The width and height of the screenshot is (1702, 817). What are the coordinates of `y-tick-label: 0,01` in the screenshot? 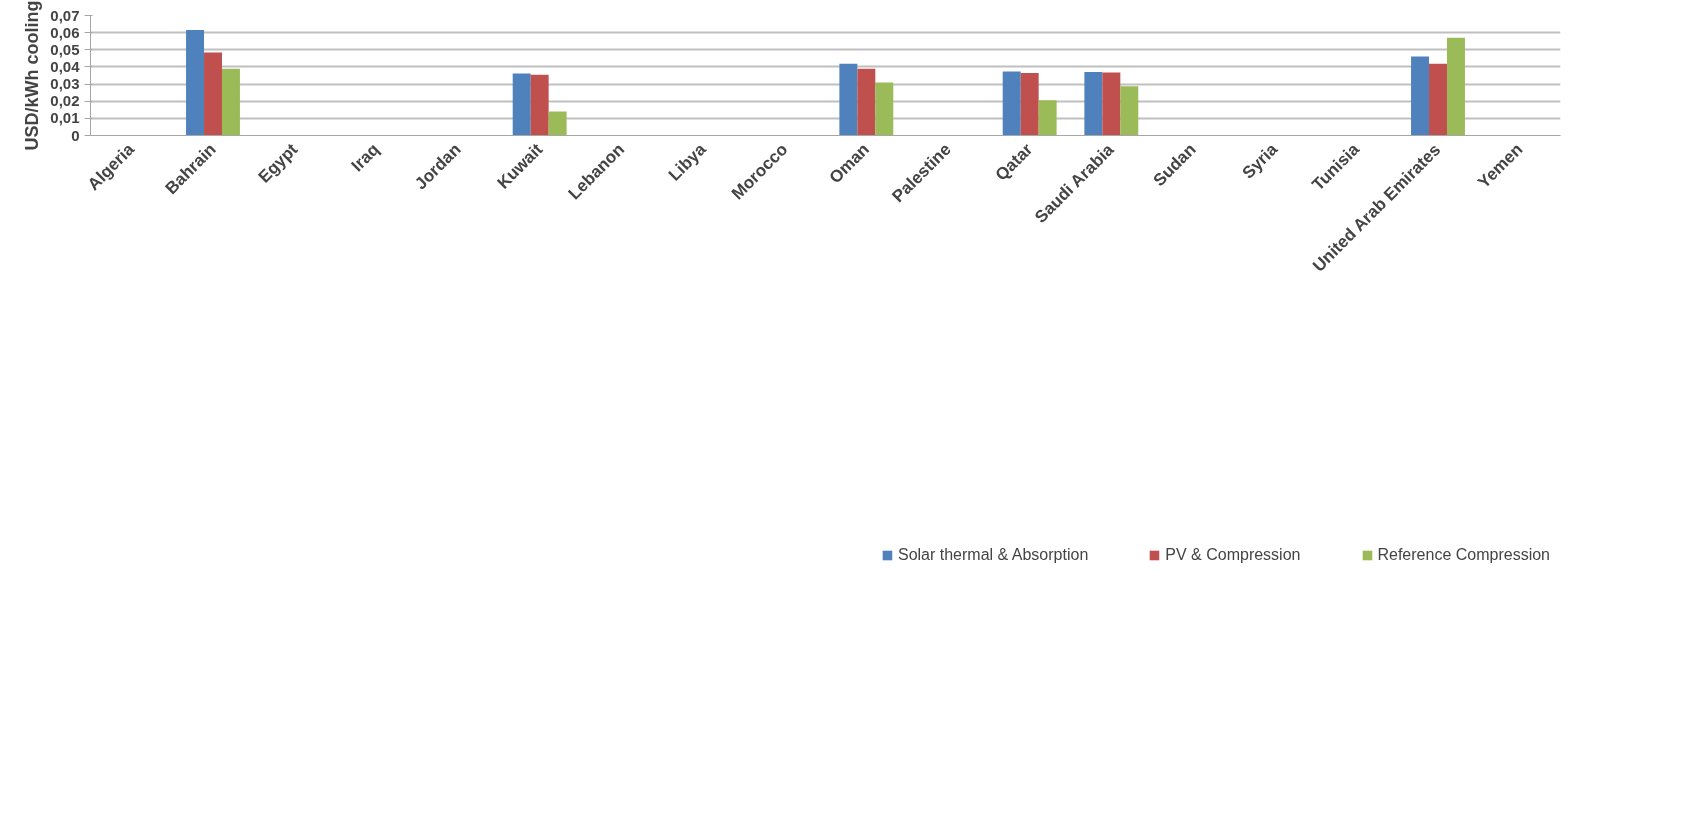 It's located at (65, 118).